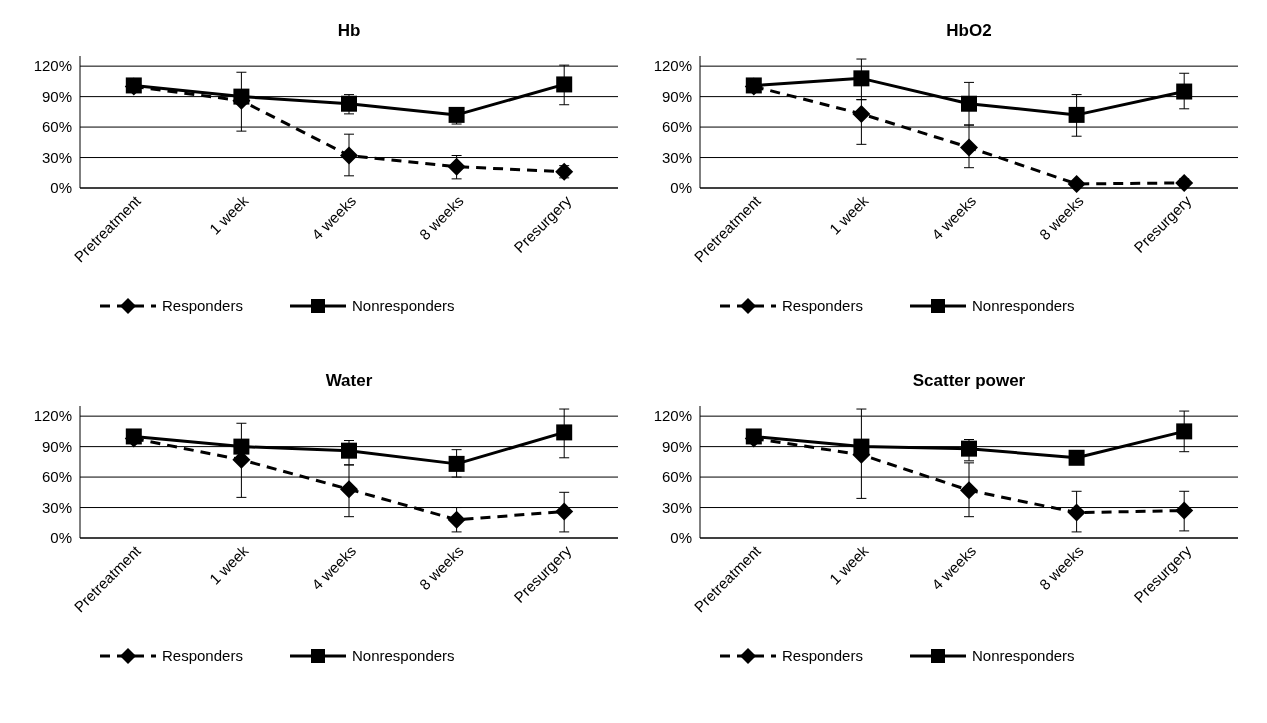  I want to click on chart-title: Scatter power, so click(969, 380).